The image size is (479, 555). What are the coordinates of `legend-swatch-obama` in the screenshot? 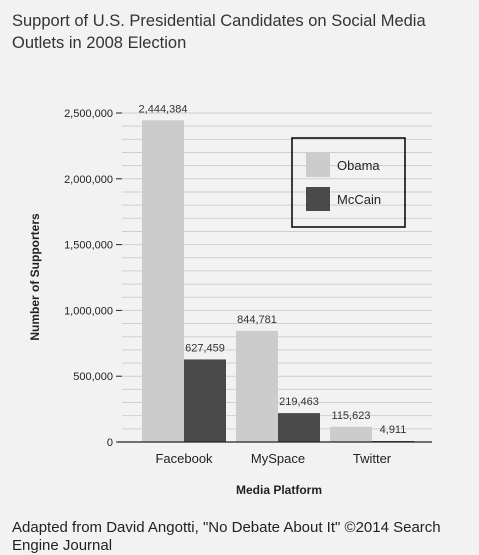 It's located at (318, 165).